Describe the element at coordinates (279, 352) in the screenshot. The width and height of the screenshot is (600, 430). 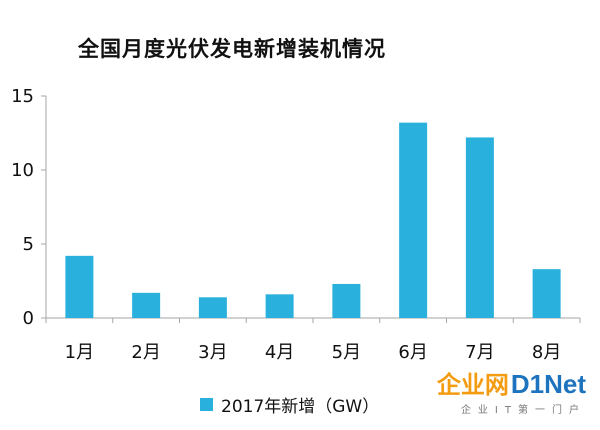
I see `x-tick-label: 4月` at that location.